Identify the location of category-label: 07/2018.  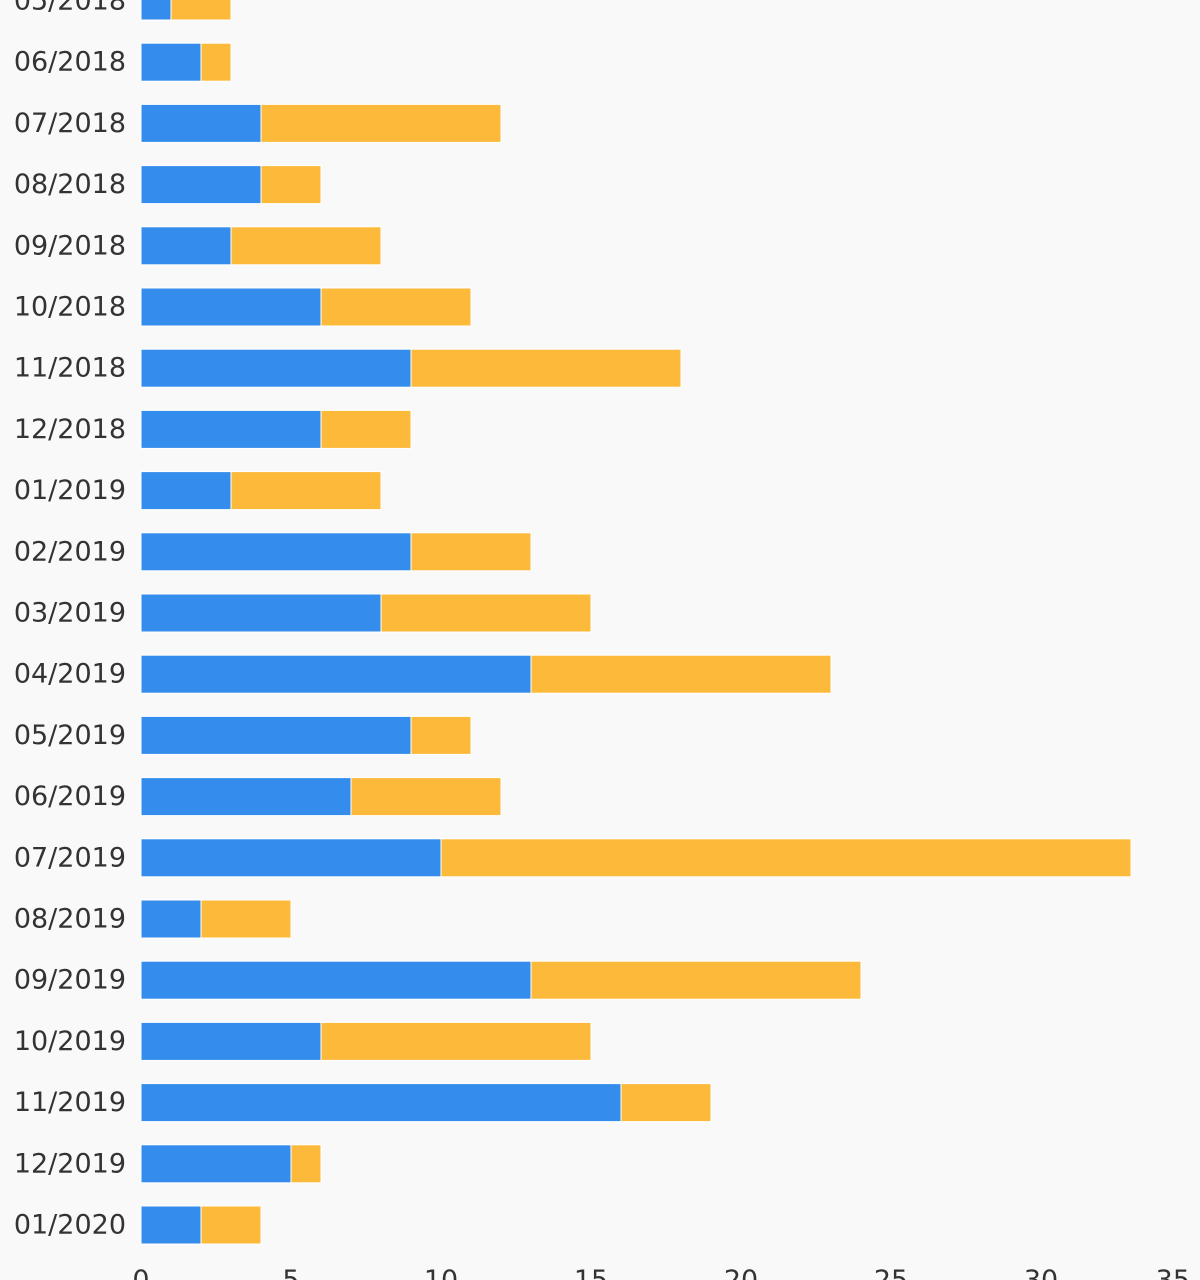
(70, 123).